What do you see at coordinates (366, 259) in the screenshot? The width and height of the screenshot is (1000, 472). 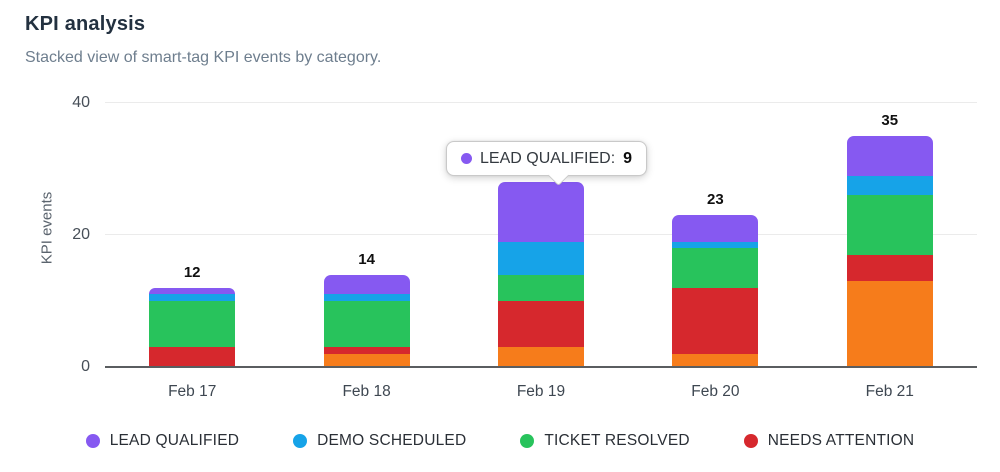 I see `bar-total-label: 14` at bounding box center [366, 259].